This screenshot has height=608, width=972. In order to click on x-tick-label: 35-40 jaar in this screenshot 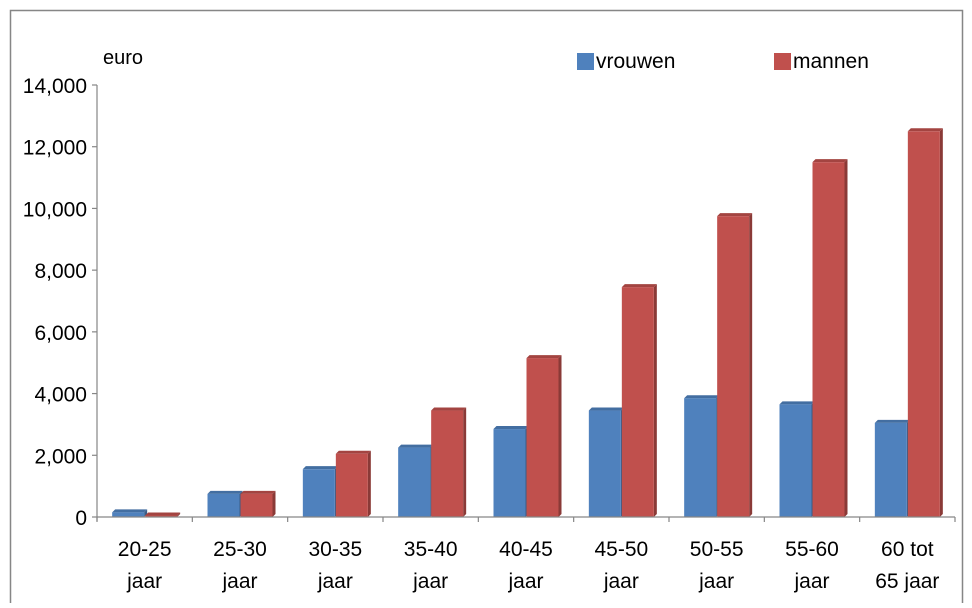, I will do `click(431, 565)`.